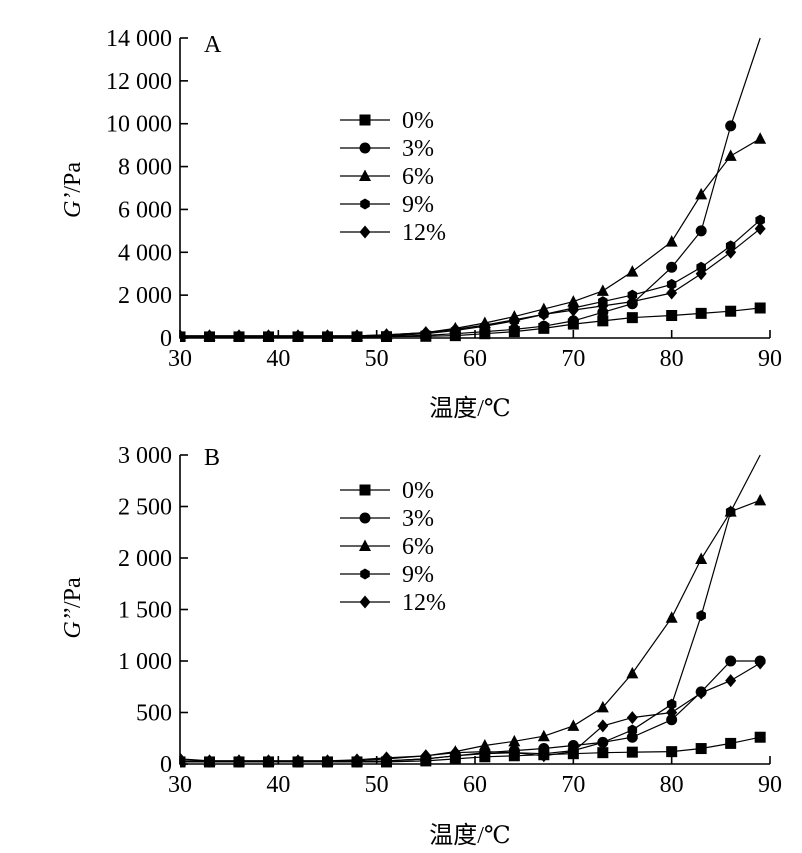  I want to click on legend-label: 3%, so click(418, 519).